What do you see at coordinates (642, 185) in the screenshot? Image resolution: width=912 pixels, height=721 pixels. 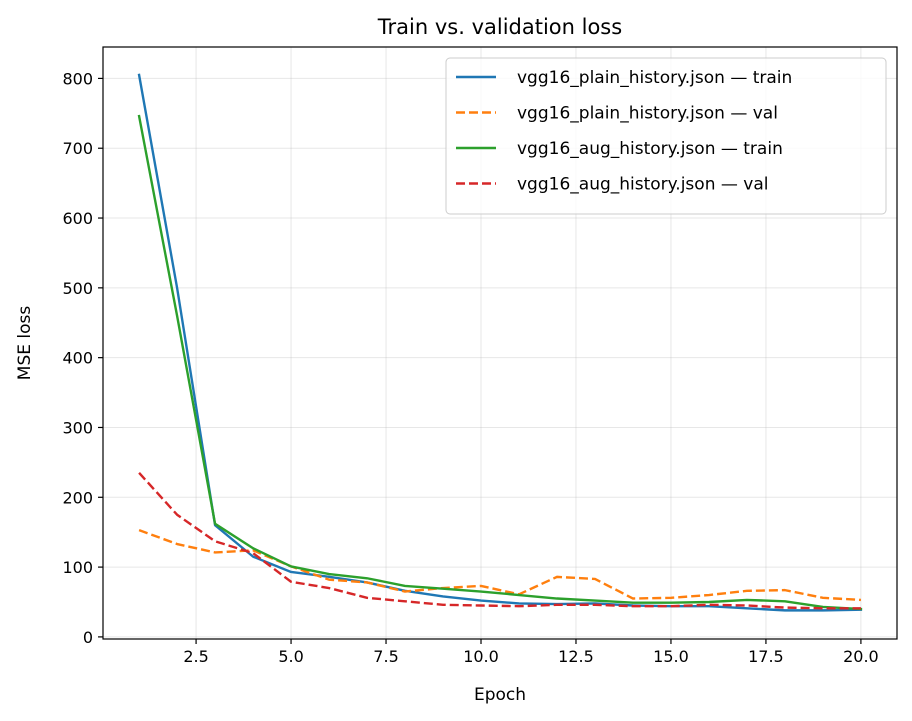 I see `legend-label: vgg16_aug_history.json — val` at bounding box center [642, 185].